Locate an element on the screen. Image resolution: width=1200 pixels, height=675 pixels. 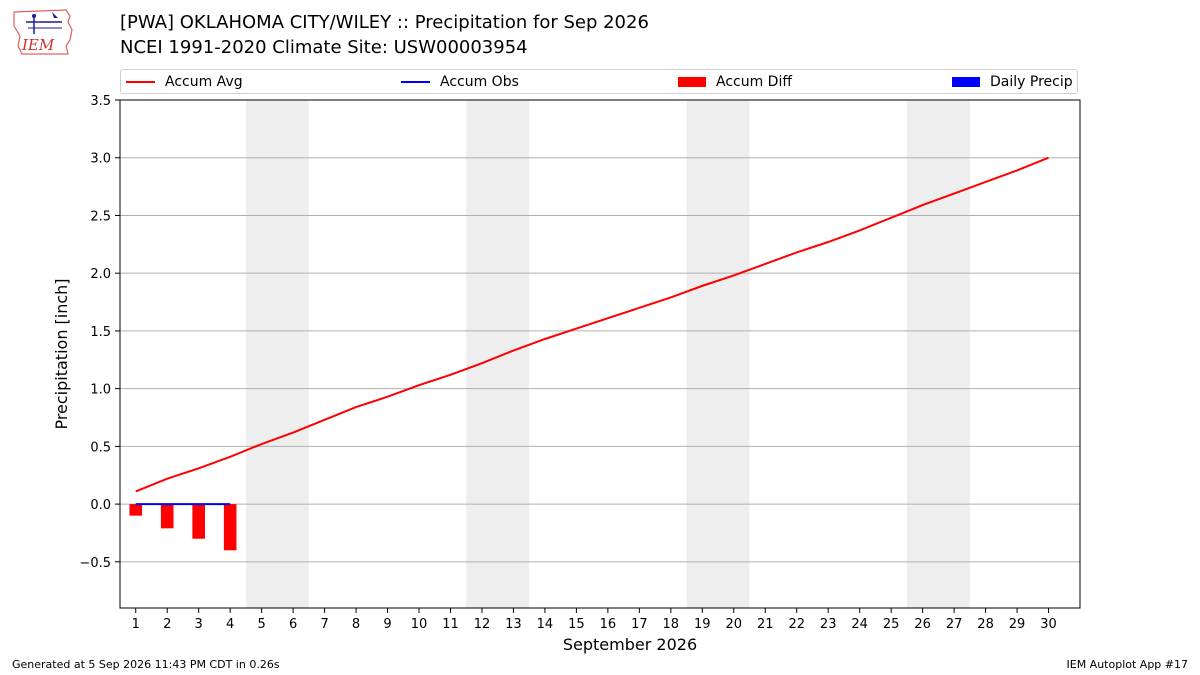
x-tick-label-28: 29 is located at coordinates (1017, 624).